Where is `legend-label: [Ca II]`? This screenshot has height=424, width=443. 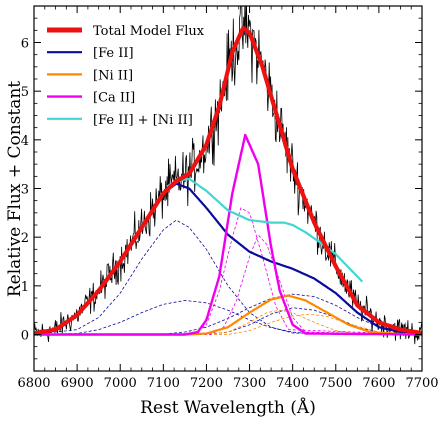
legend-label: [Ca II] is located at coordinates (114, 98).